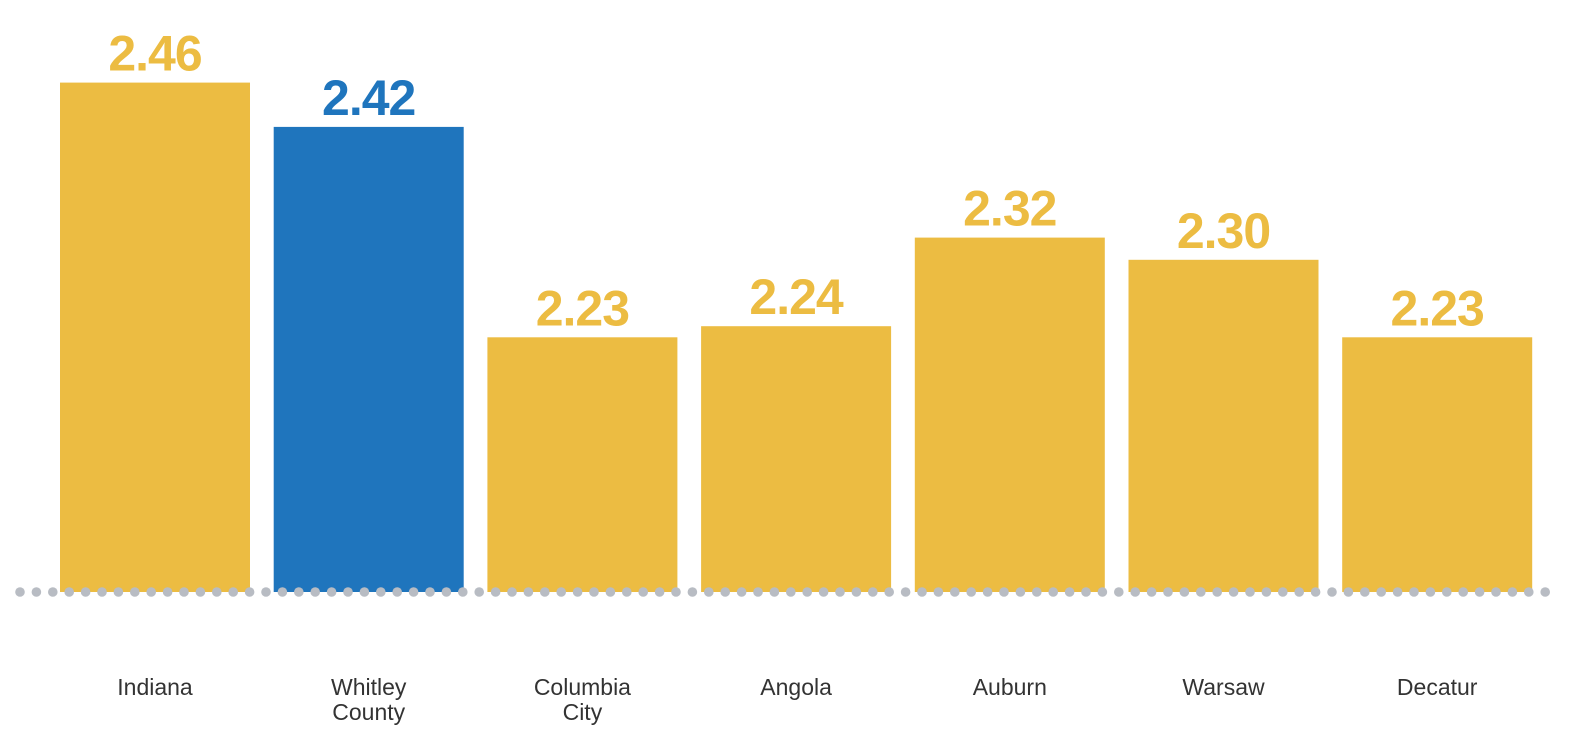 The width and height of the screenshot is (1581, 737). I want to click on bar-warsaw, so click(1223, 425).